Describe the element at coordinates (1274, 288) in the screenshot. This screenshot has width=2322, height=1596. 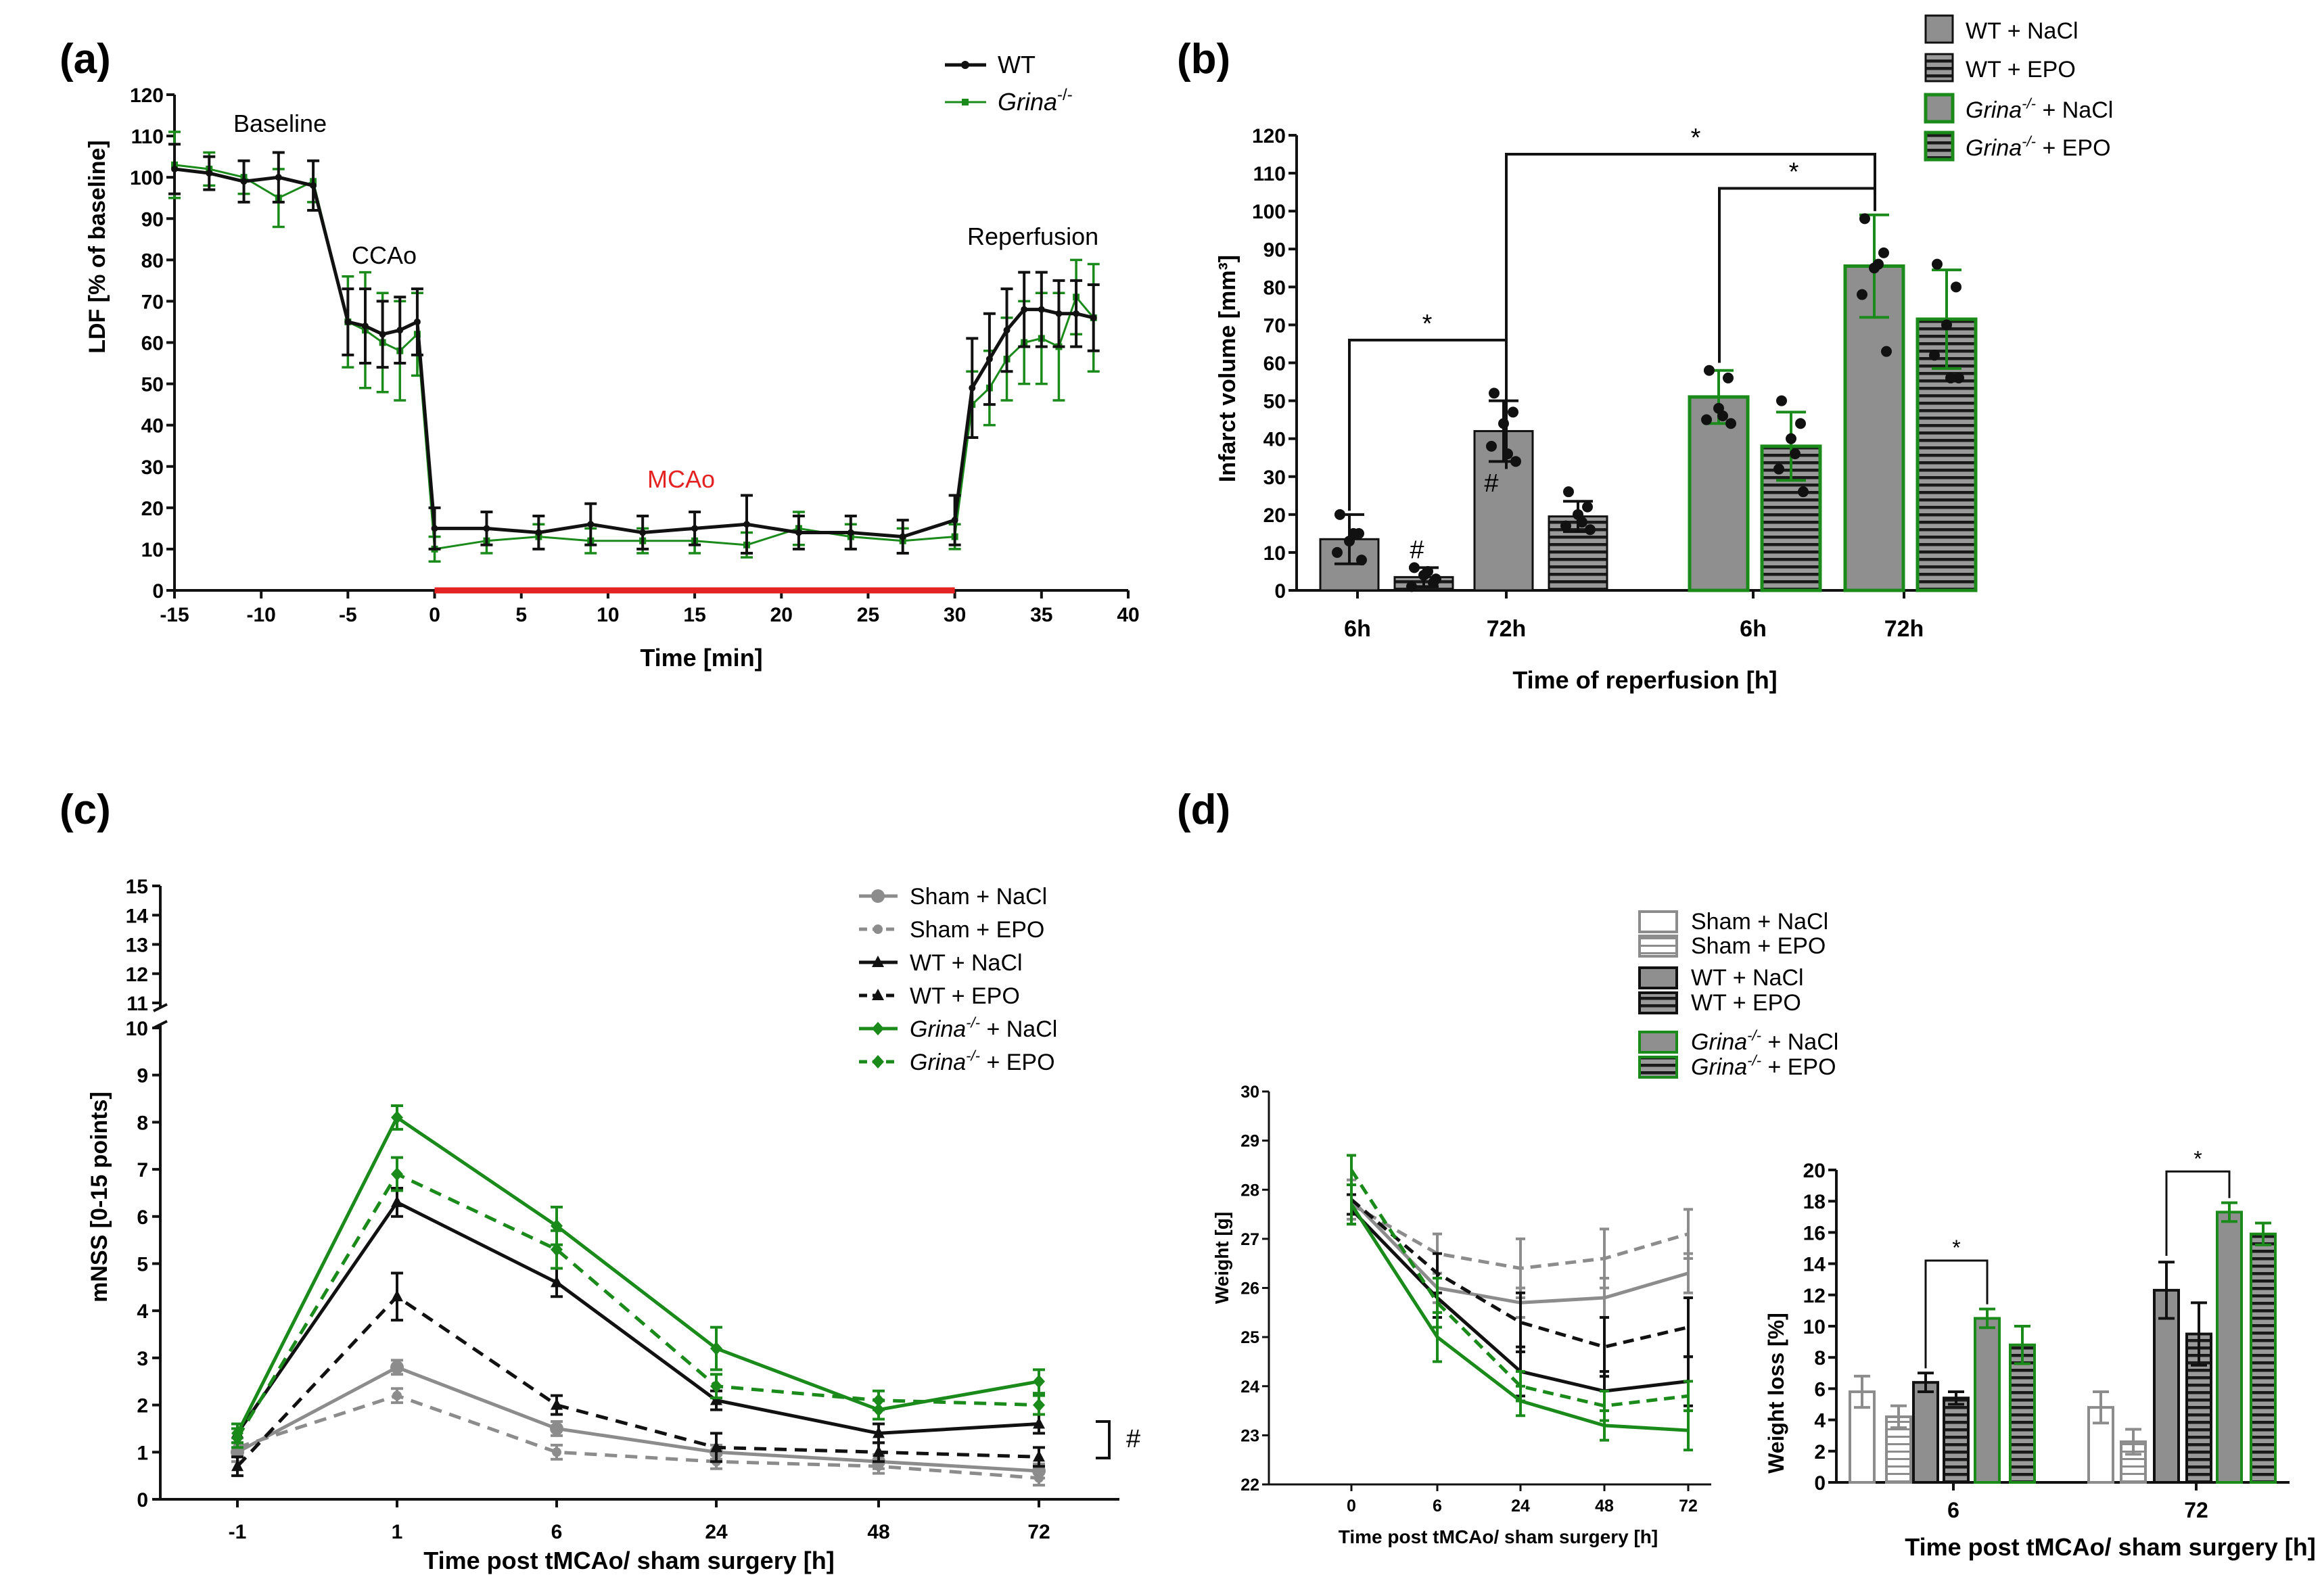
I see `b-ytick-label: 80` at that location.